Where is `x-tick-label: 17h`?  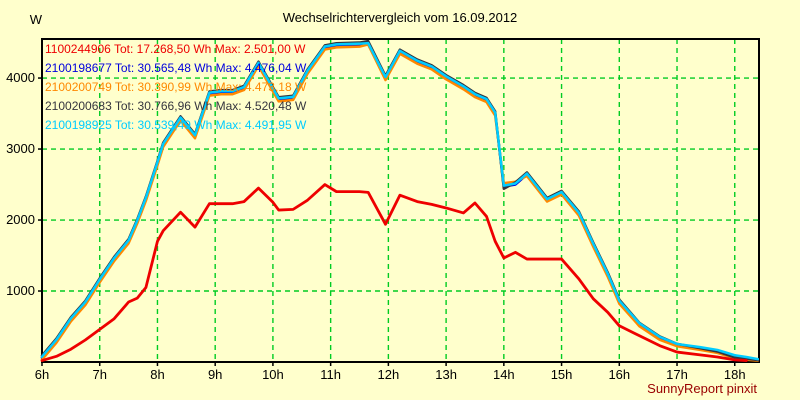 x-tick-label: 17h is located at coordinates (677, 374).